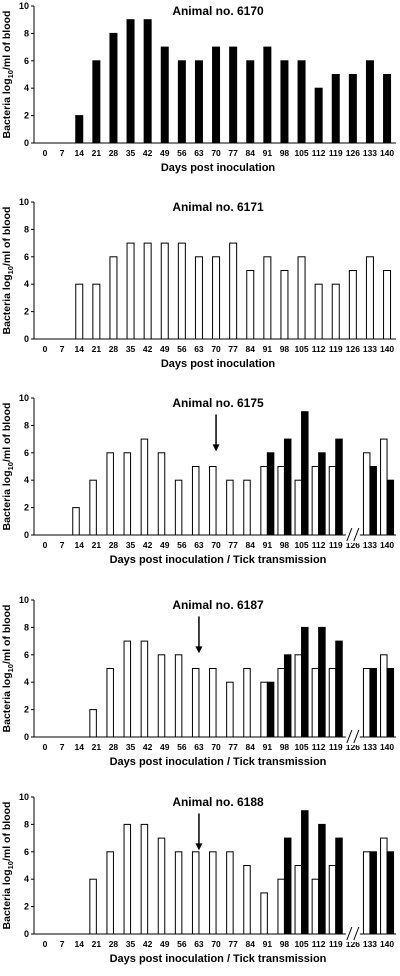 This screenshot has width=400, height=976. What do you see at coordinates (24, 202) in the screenshot?
I see `y-tick-label: 10` at bounding box center [24, 202].